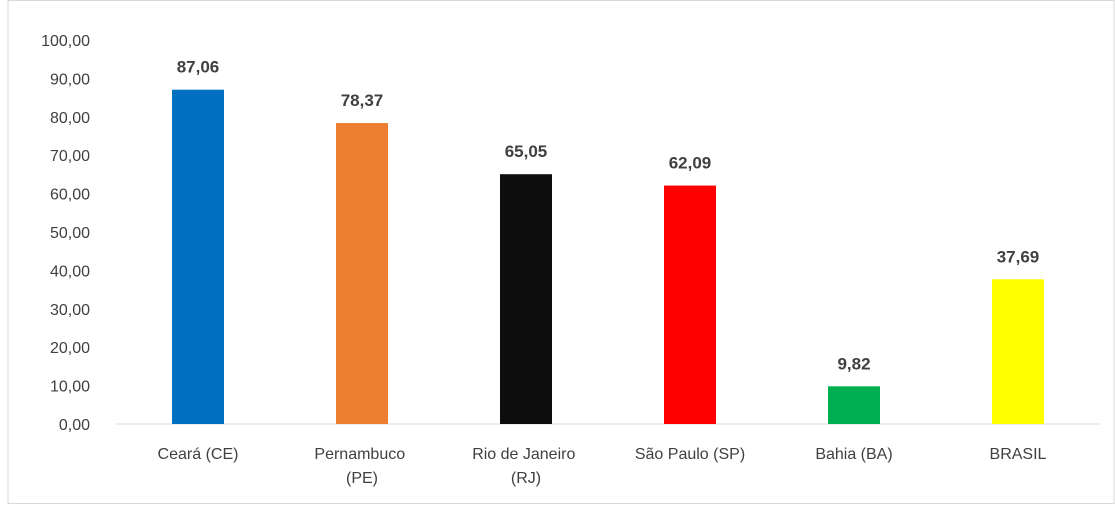 The image size is (1115, 505). I want to click on y-tick-label: 70,00, so click(70, 156).